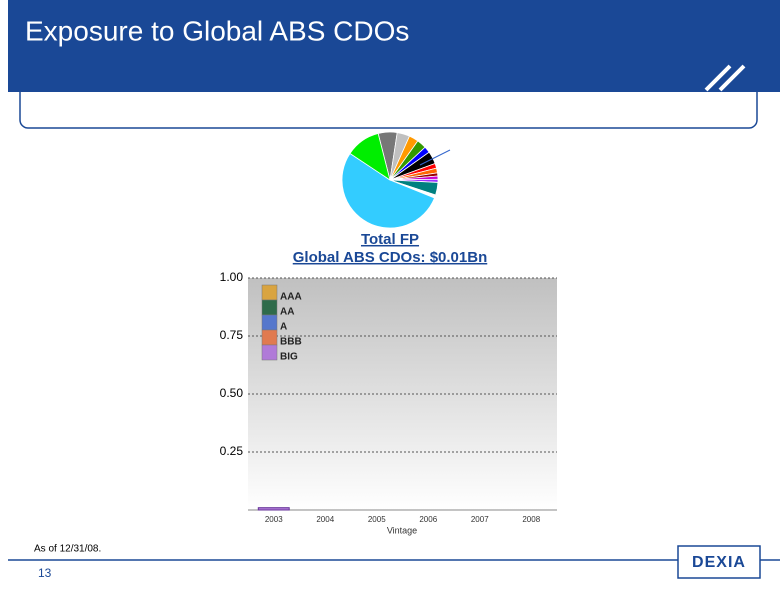  Describe the element at coordinates (67, 549) in the screenshot. I see `footnote: As of 12/31/08.` at that location.